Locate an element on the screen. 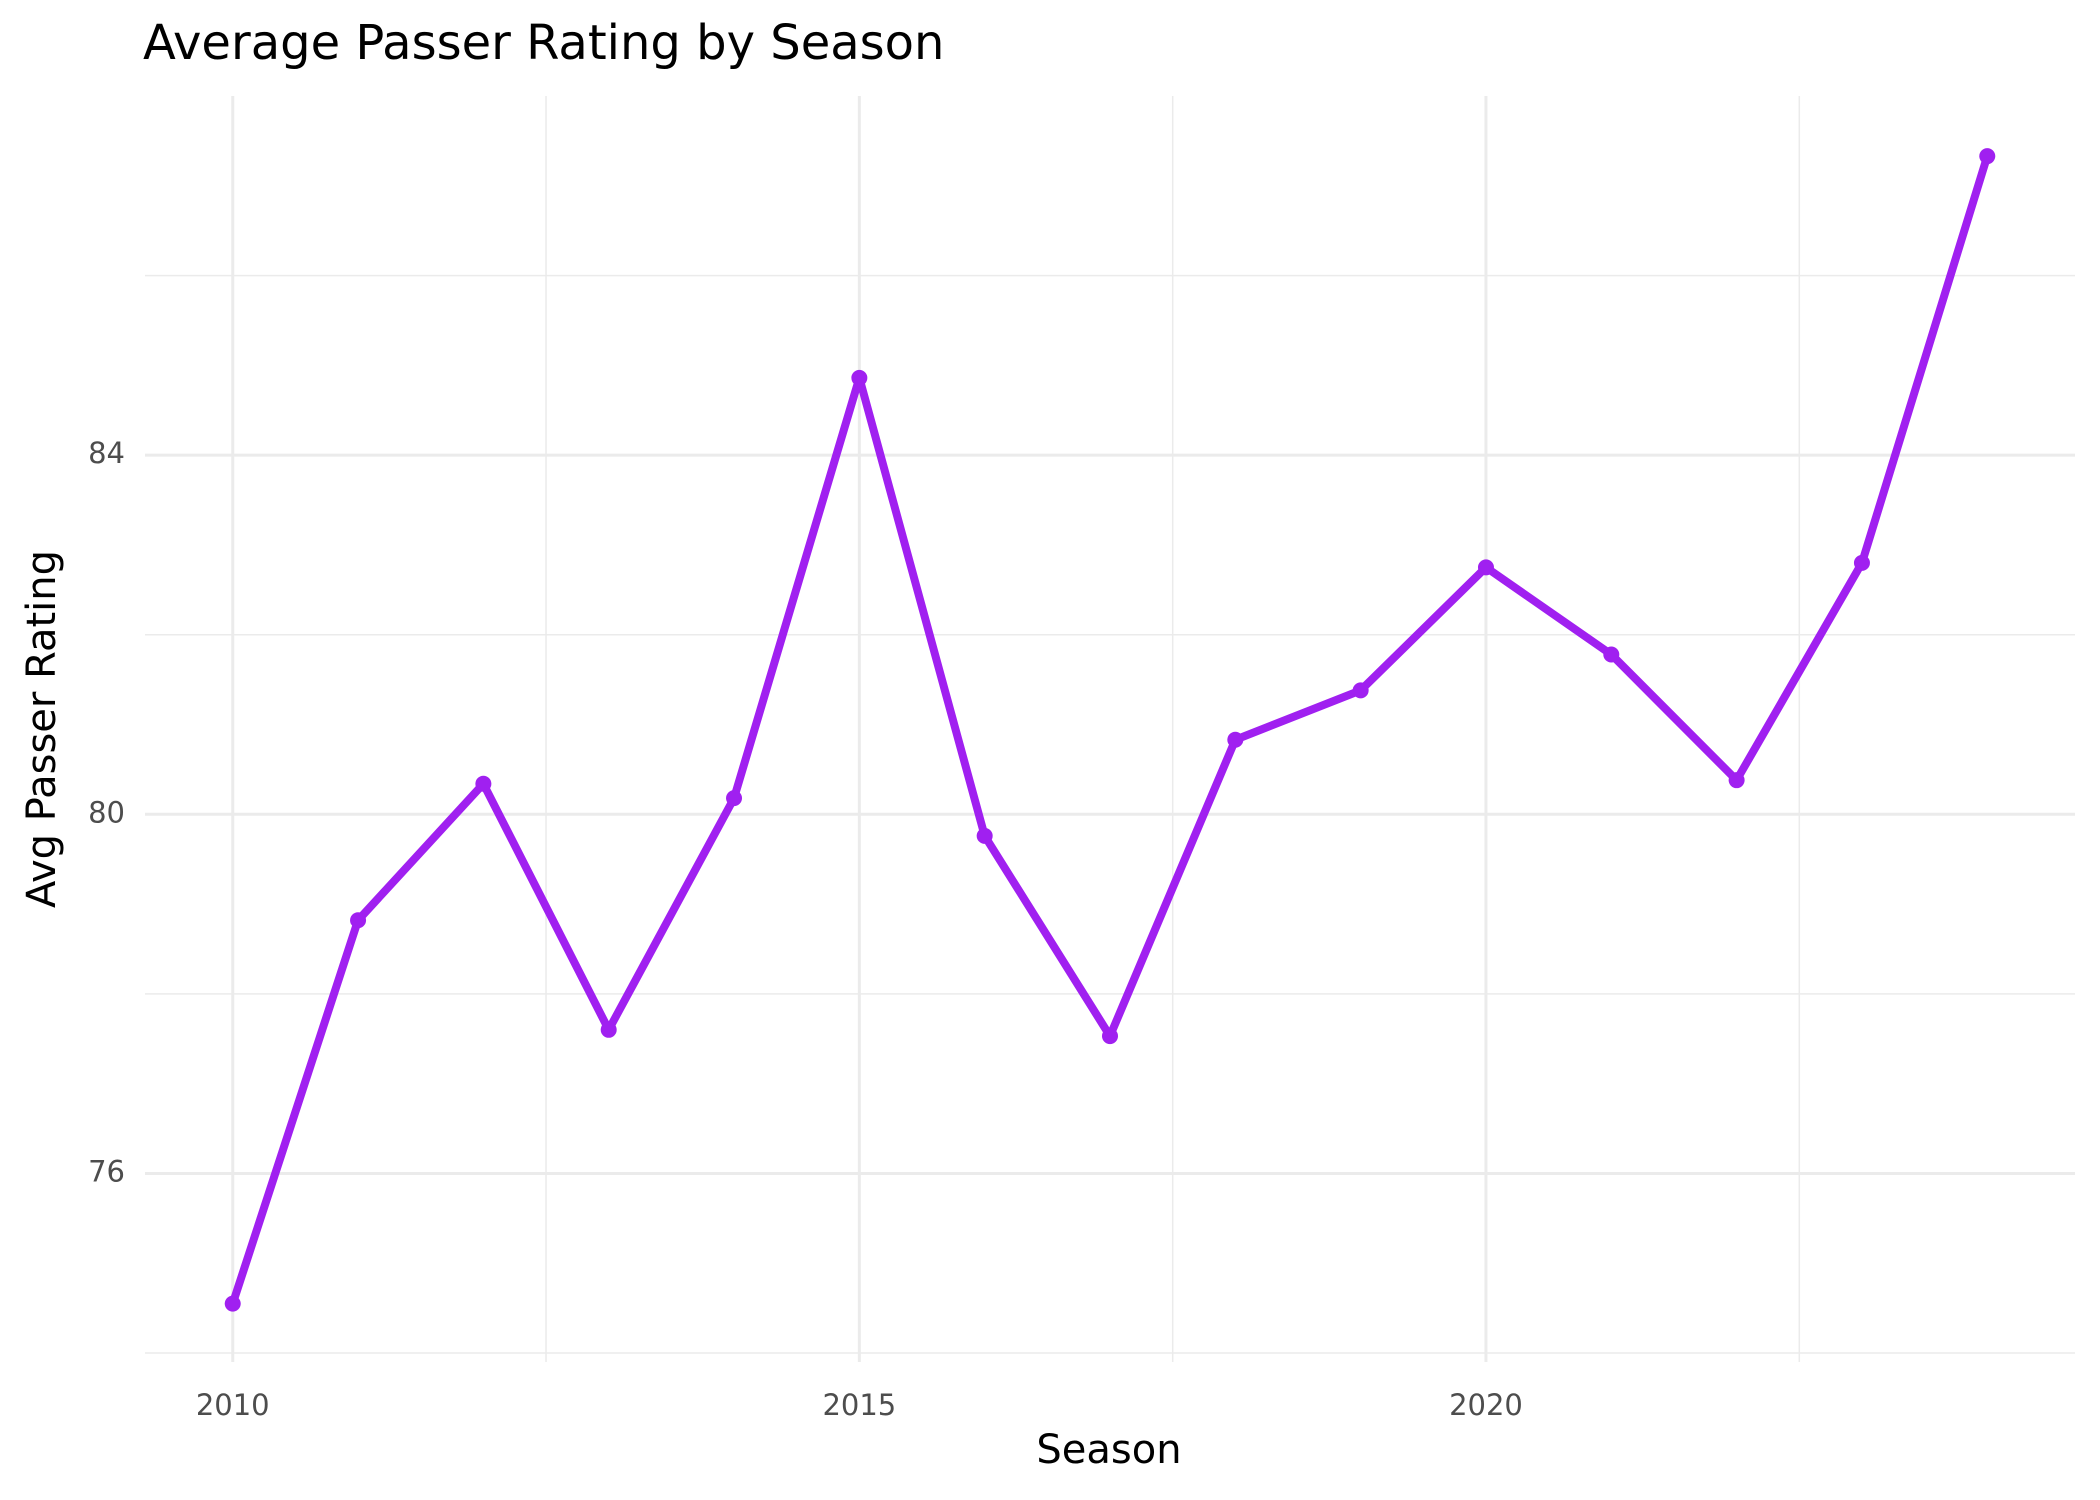 The image size is (2100, 1500). x-axis-label: Season is located at coordinates (1108, 1450).